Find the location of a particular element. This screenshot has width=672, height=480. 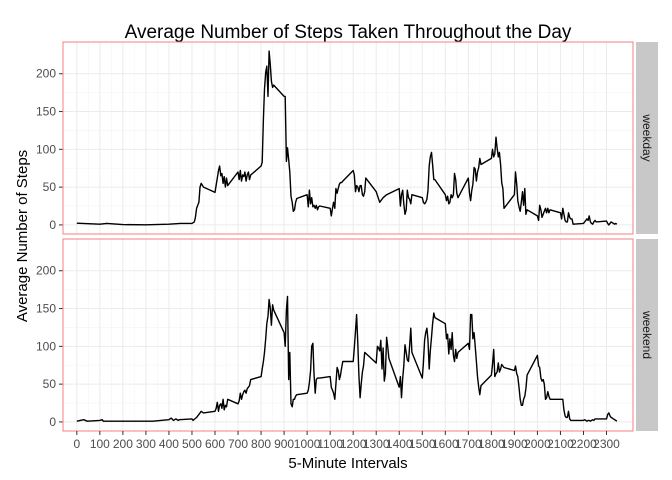

x-tick-label: 1800 is located at coordinates (491, 444).